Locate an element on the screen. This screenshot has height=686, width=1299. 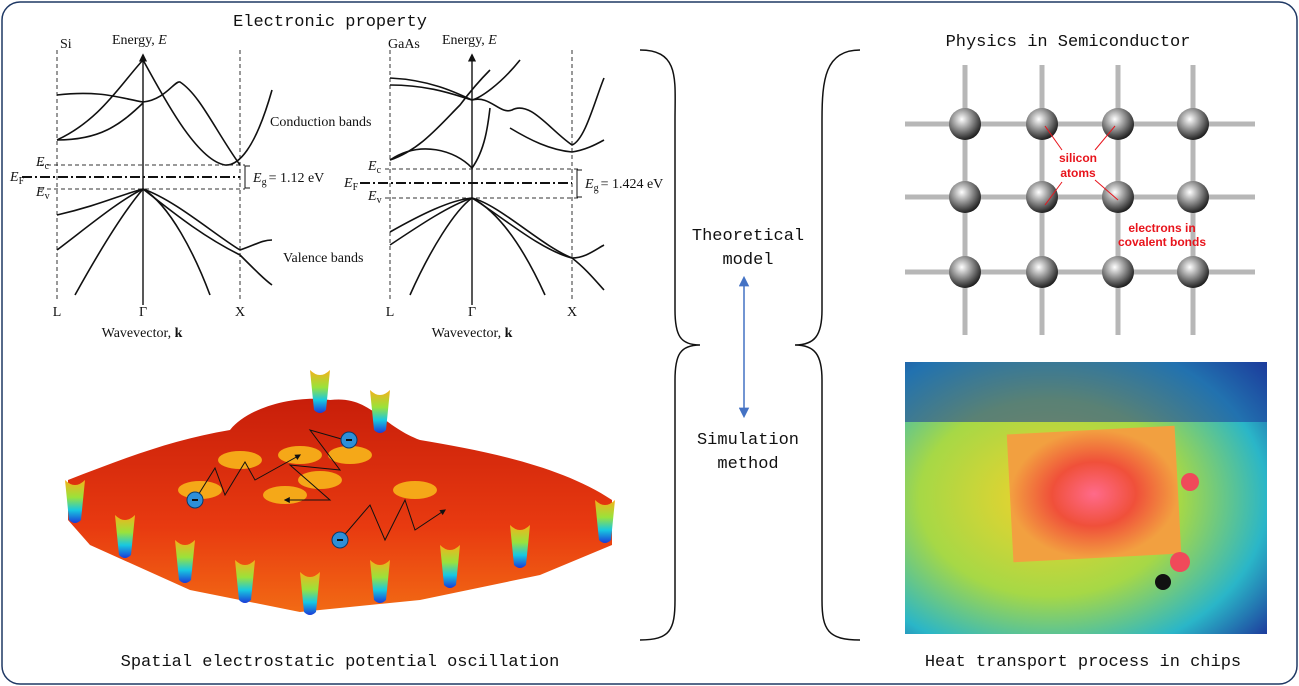
atoms-label: silicon is located at coordinates (1078, 158).